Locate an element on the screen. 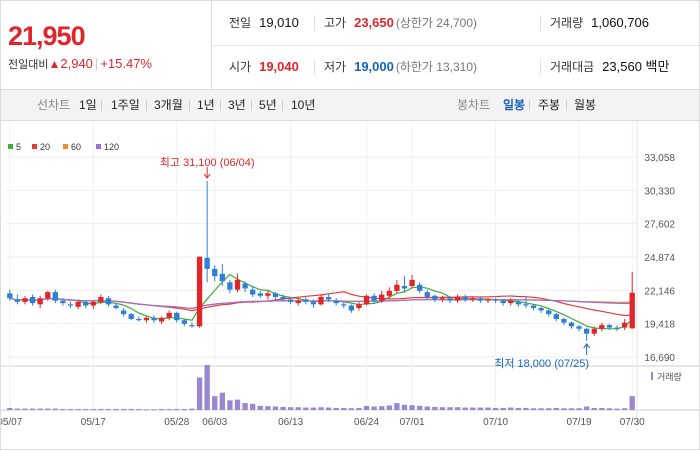 This screenshot has height=451, width=700. range-3y: 3년 is located at coordinates (237, 105).